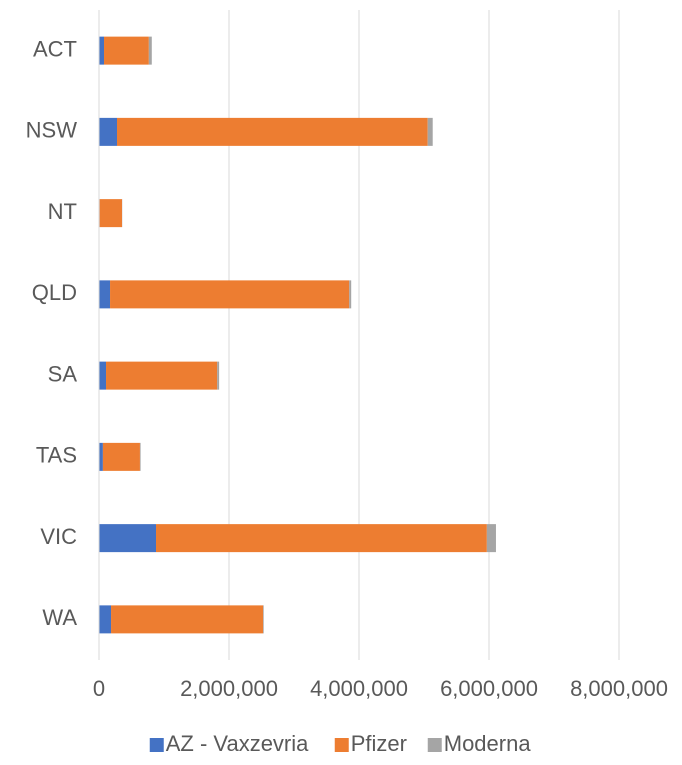 Image resolution: width=682 pixels, height=765 pixels. I want to click on y-tick-label: ACT, so click(55, 48).